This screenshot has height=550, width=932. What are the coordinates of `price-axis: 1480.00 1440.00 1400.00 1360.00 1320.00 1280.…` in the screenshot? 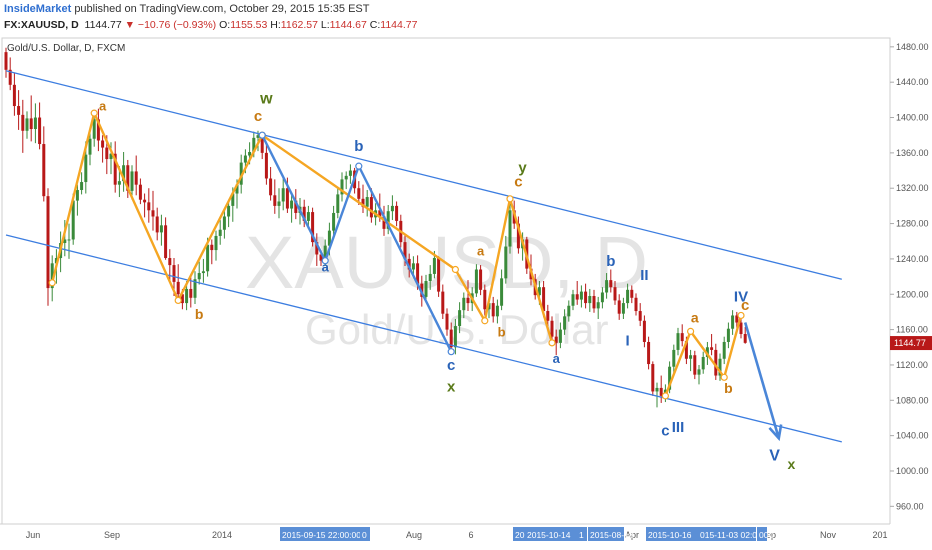 It's located at (911, 276).